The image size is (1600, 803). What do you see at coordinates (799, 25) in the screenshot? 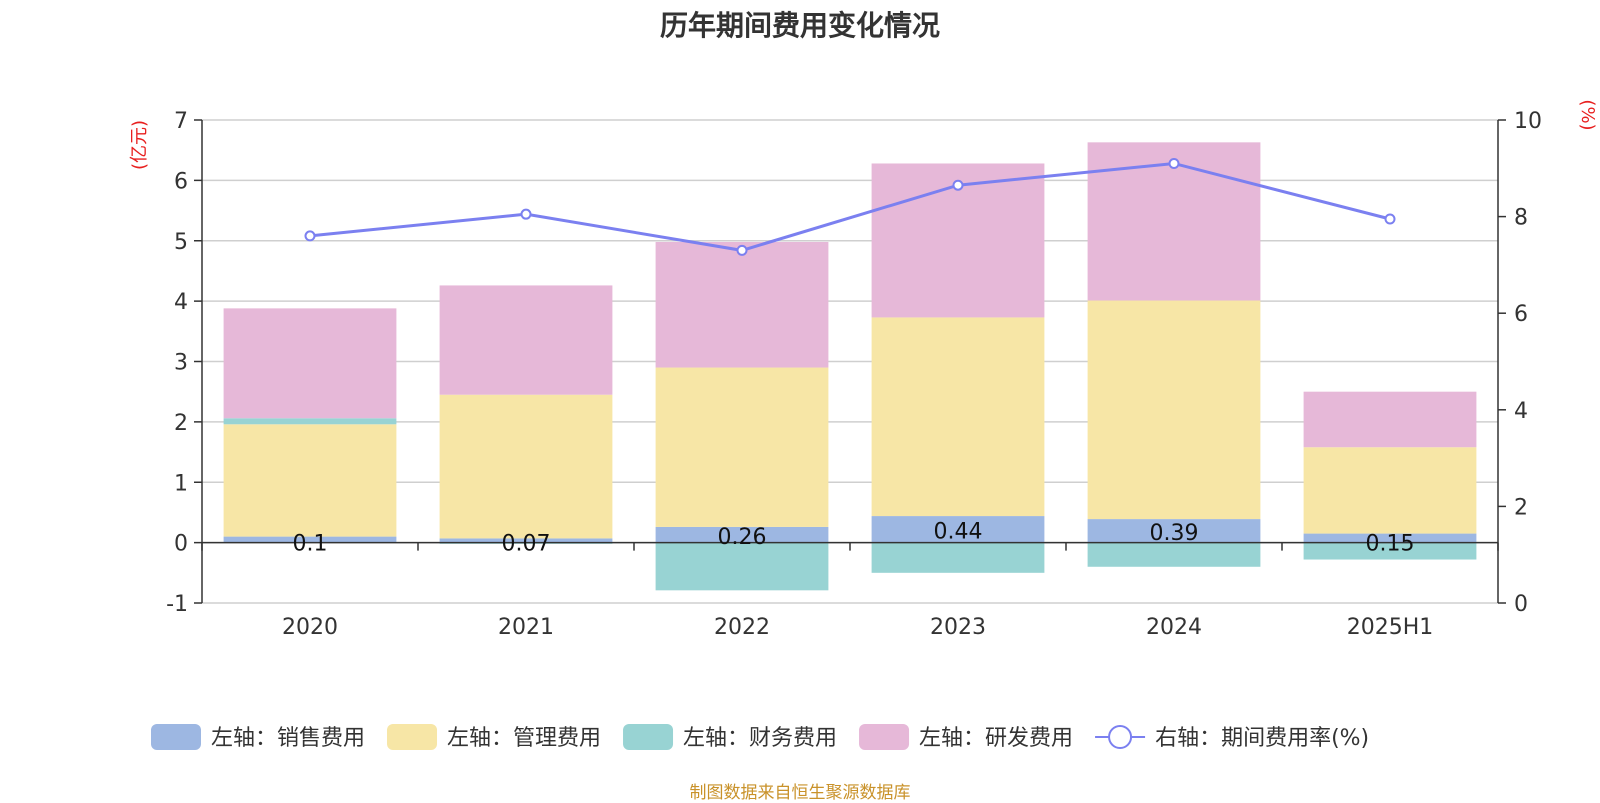
I see `chart-title: 历年期间费用变化情况` at bounding box center [799, 25].